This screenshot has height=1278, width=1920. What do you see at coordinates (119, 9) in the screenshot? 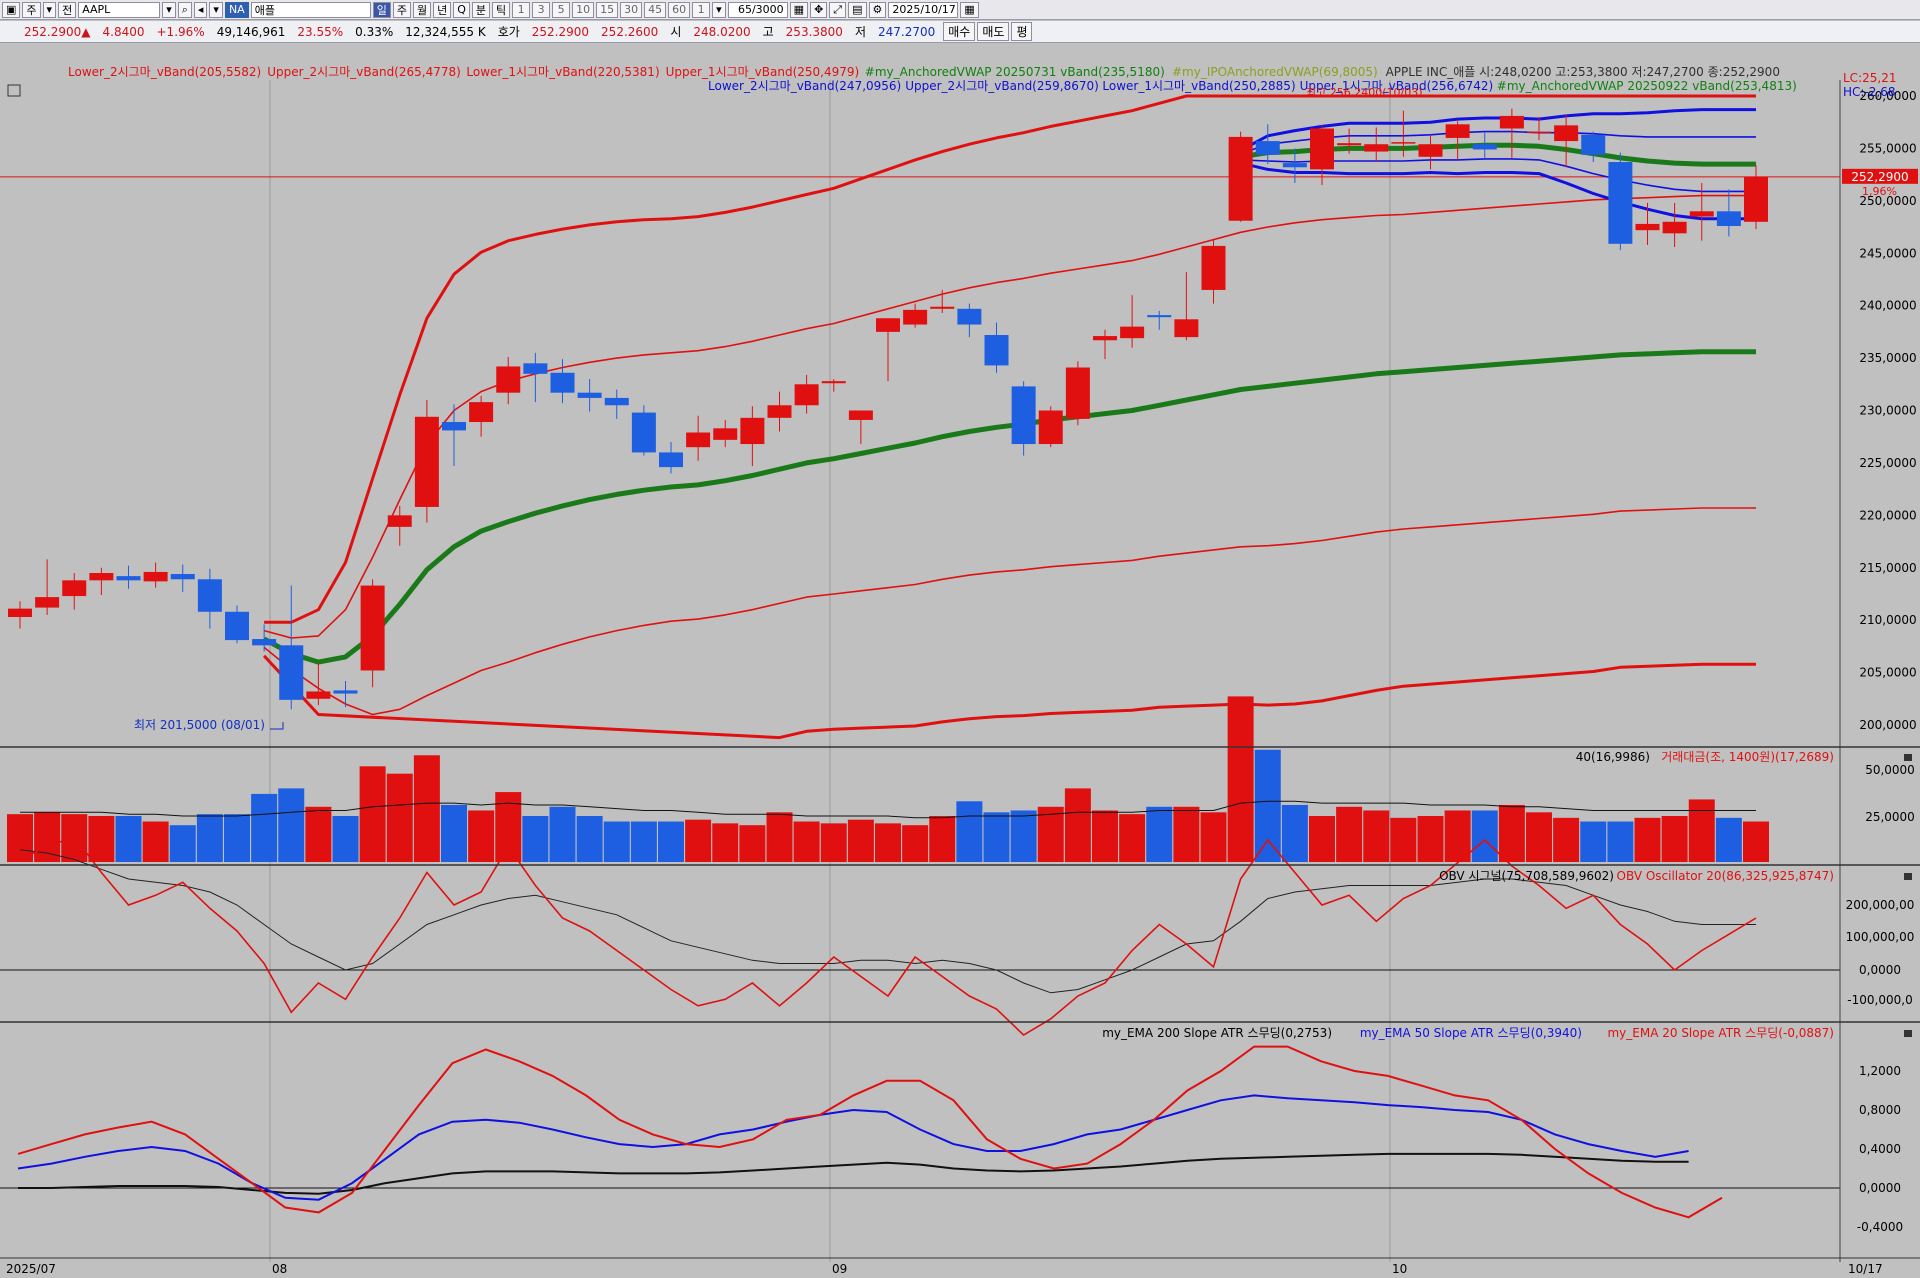
I see `symbol-input: AAPL` at bounding box center [119, 9].